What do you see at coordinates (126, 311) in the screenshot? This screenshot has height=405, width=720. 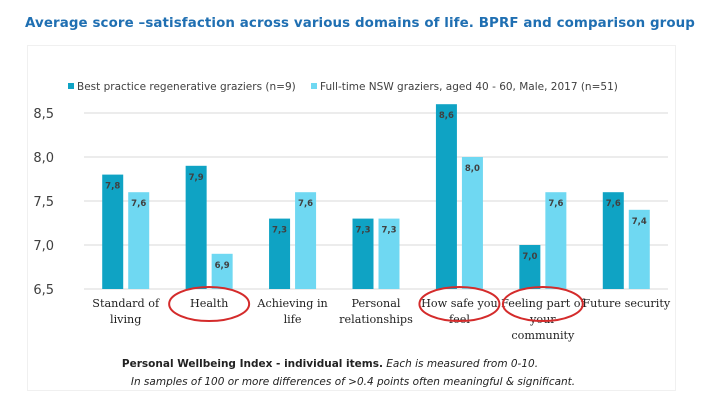 I see `x-category-label-1: Standard of living` at bounding box center [126, 311].